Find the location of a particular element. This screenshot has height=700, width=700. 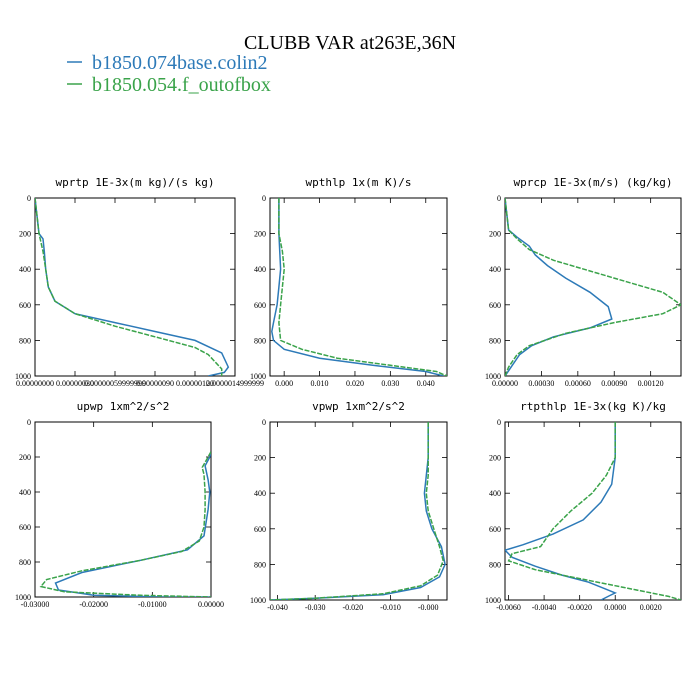

x-tick-label: 0.00060 is located at coordinates (578, 383).